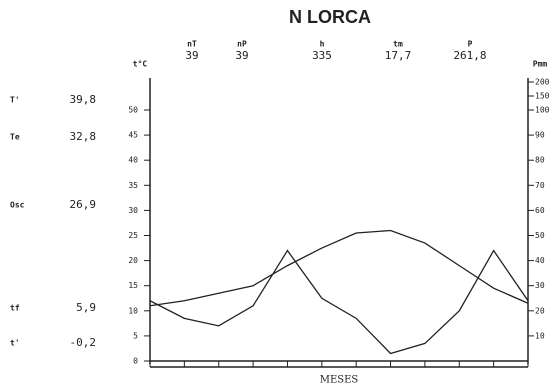 This screenshot has height=389, width=556. Describe the element at coordinates (339, 380) in the screenshot. I see `x-axis-label: MESES` at that location.